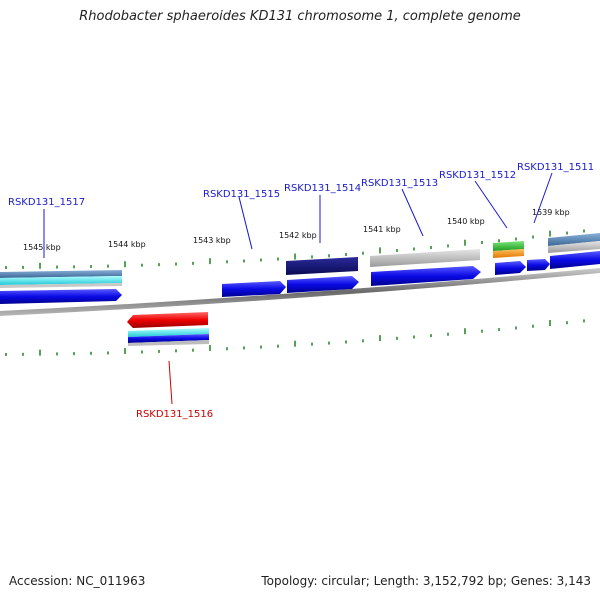 The height and width of the screenshot is (600, 600). I want to click on gene-RSKD131_1513-grey, so click(425, 258).